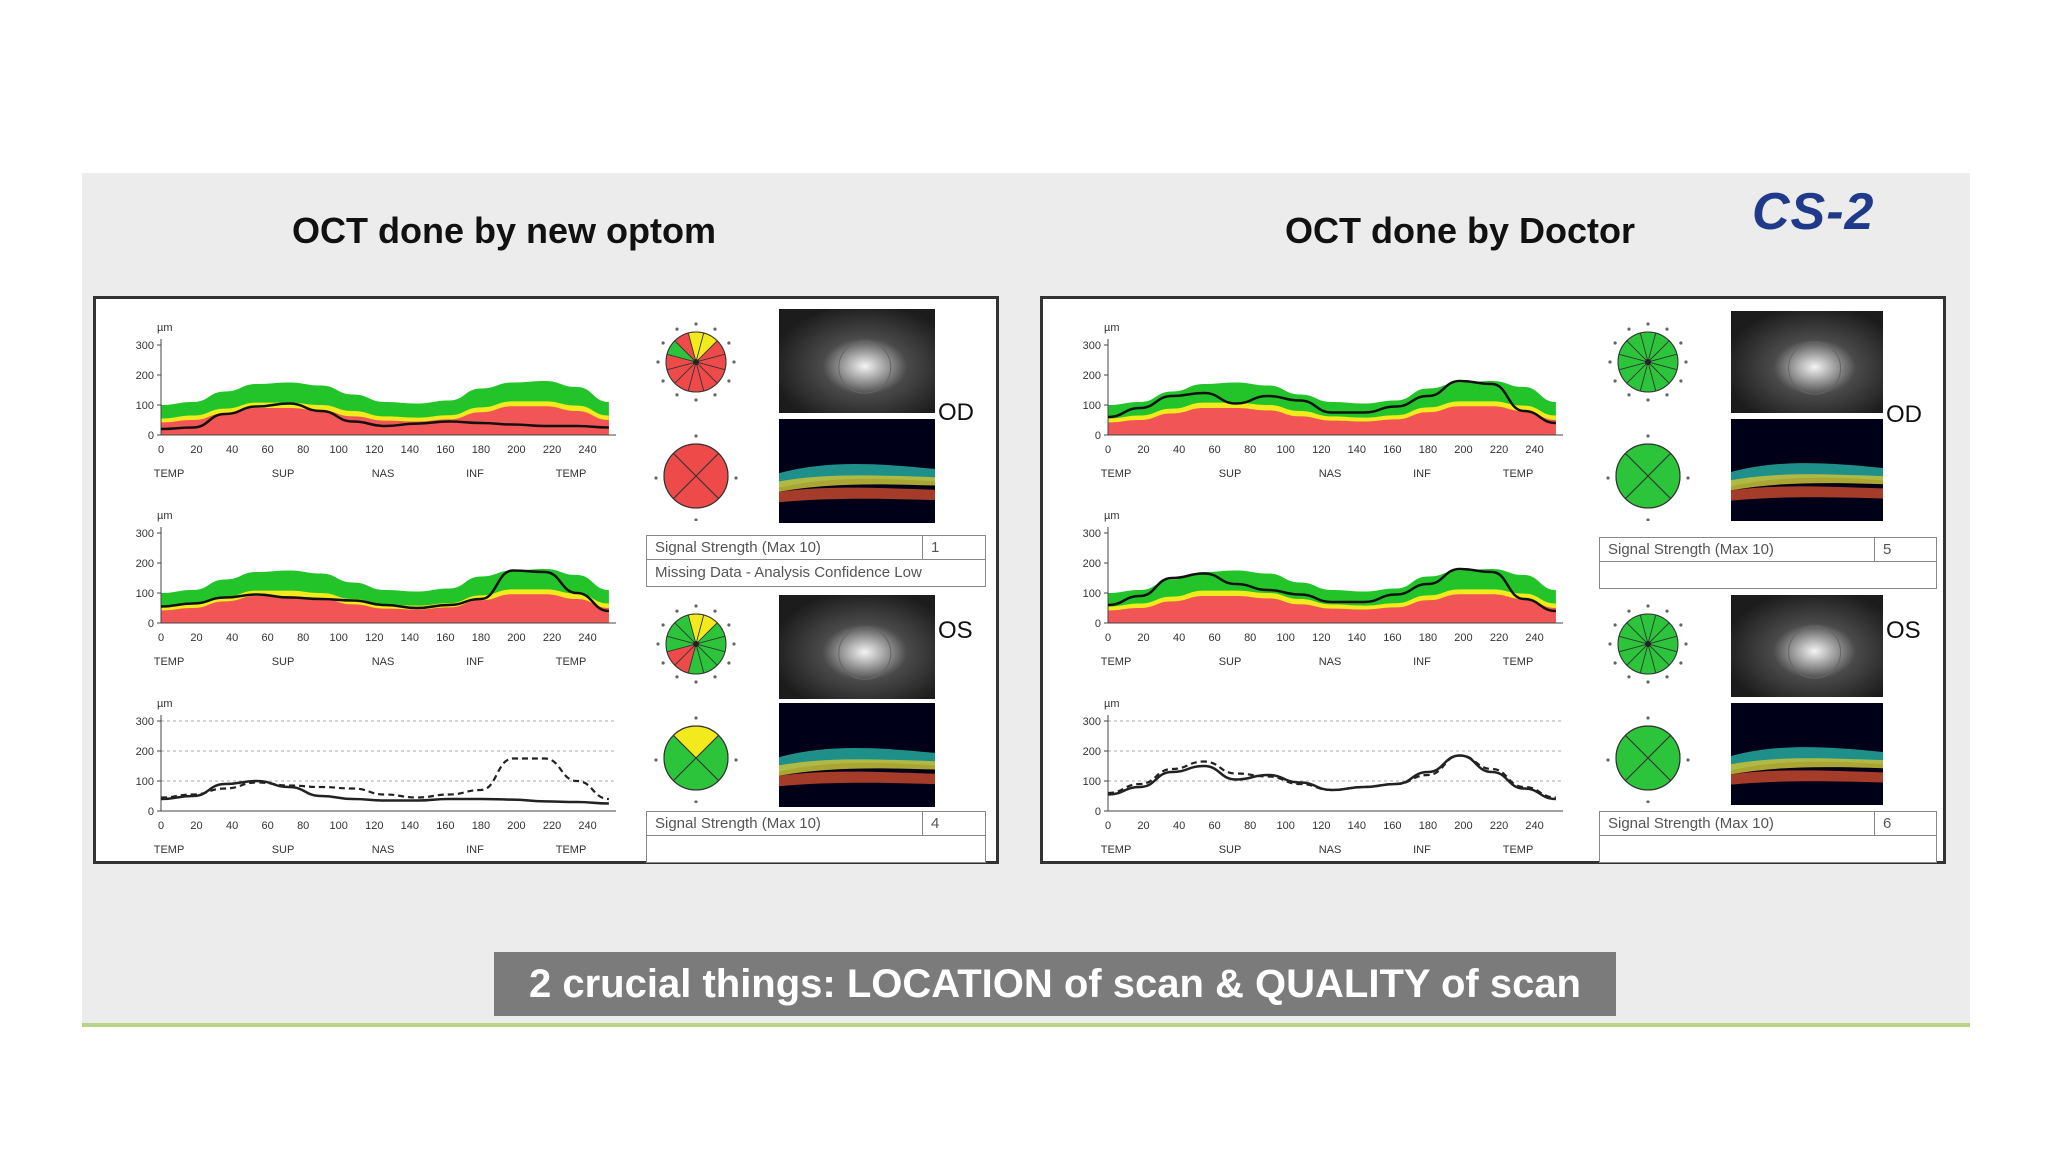  Describe the element at coordinates (953, 824) in the screenshot. I see `os-signal-value: 4` at that location.